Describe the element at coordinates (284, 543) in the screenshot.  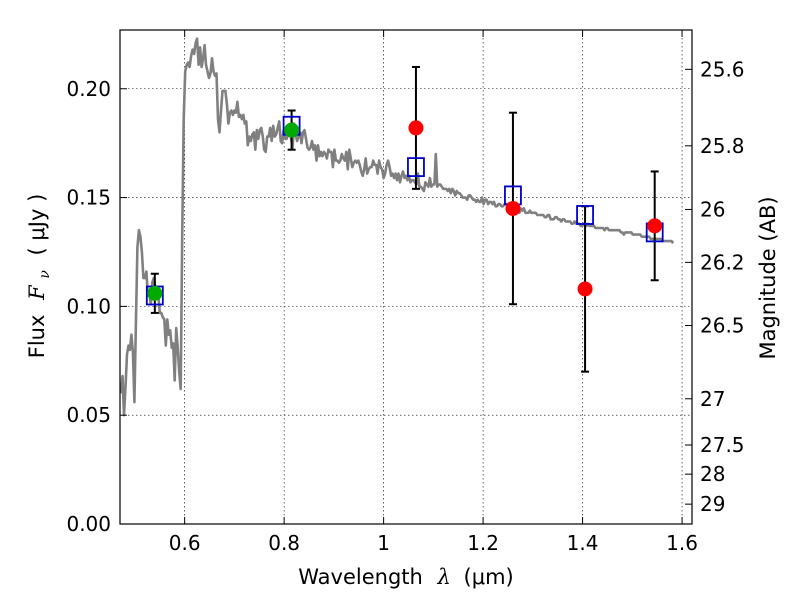
I see `x-tick-label: 0.8` at that location.